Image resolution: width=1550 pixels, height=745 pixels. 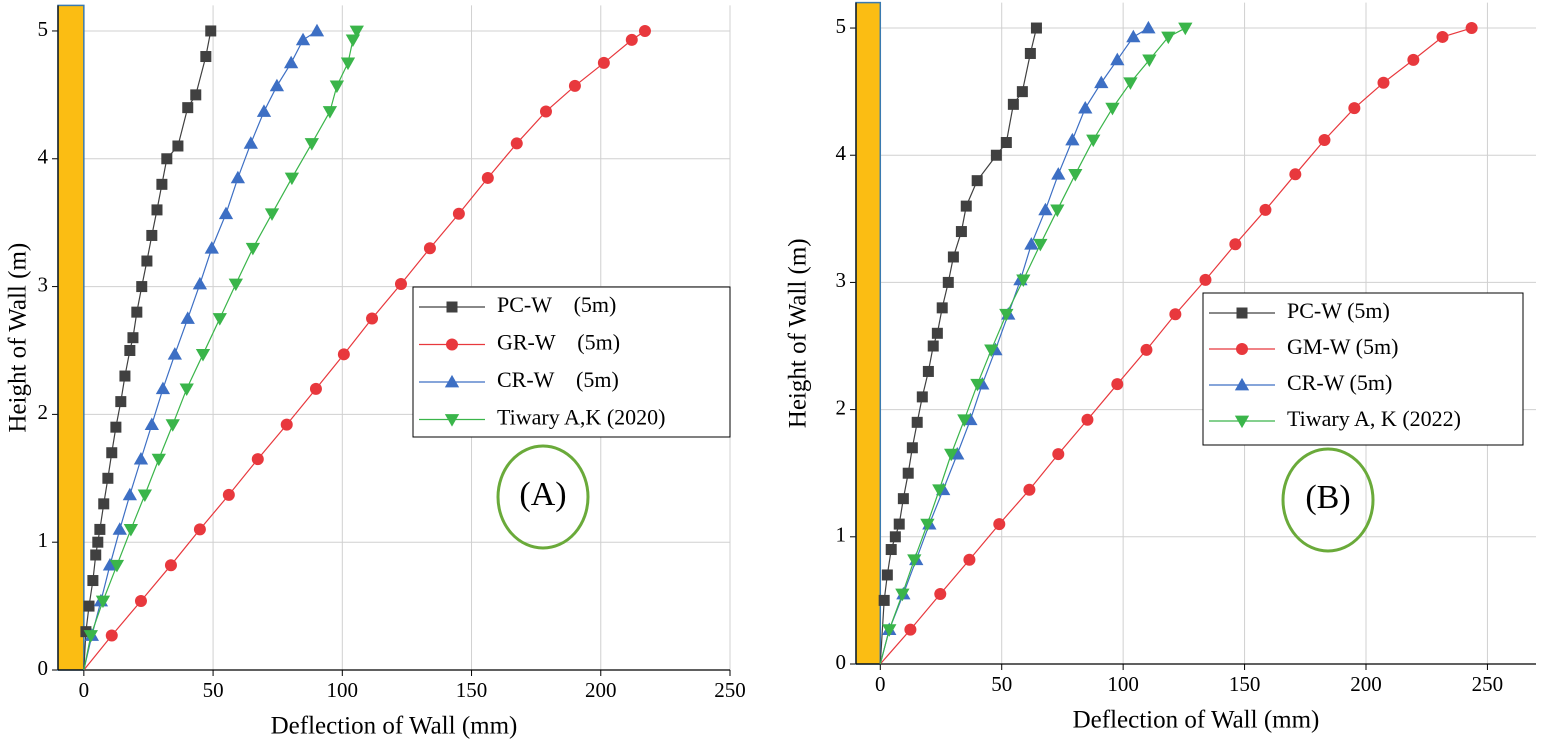 I want to click on y-tick-label: 0, so click(x=43, y=668).